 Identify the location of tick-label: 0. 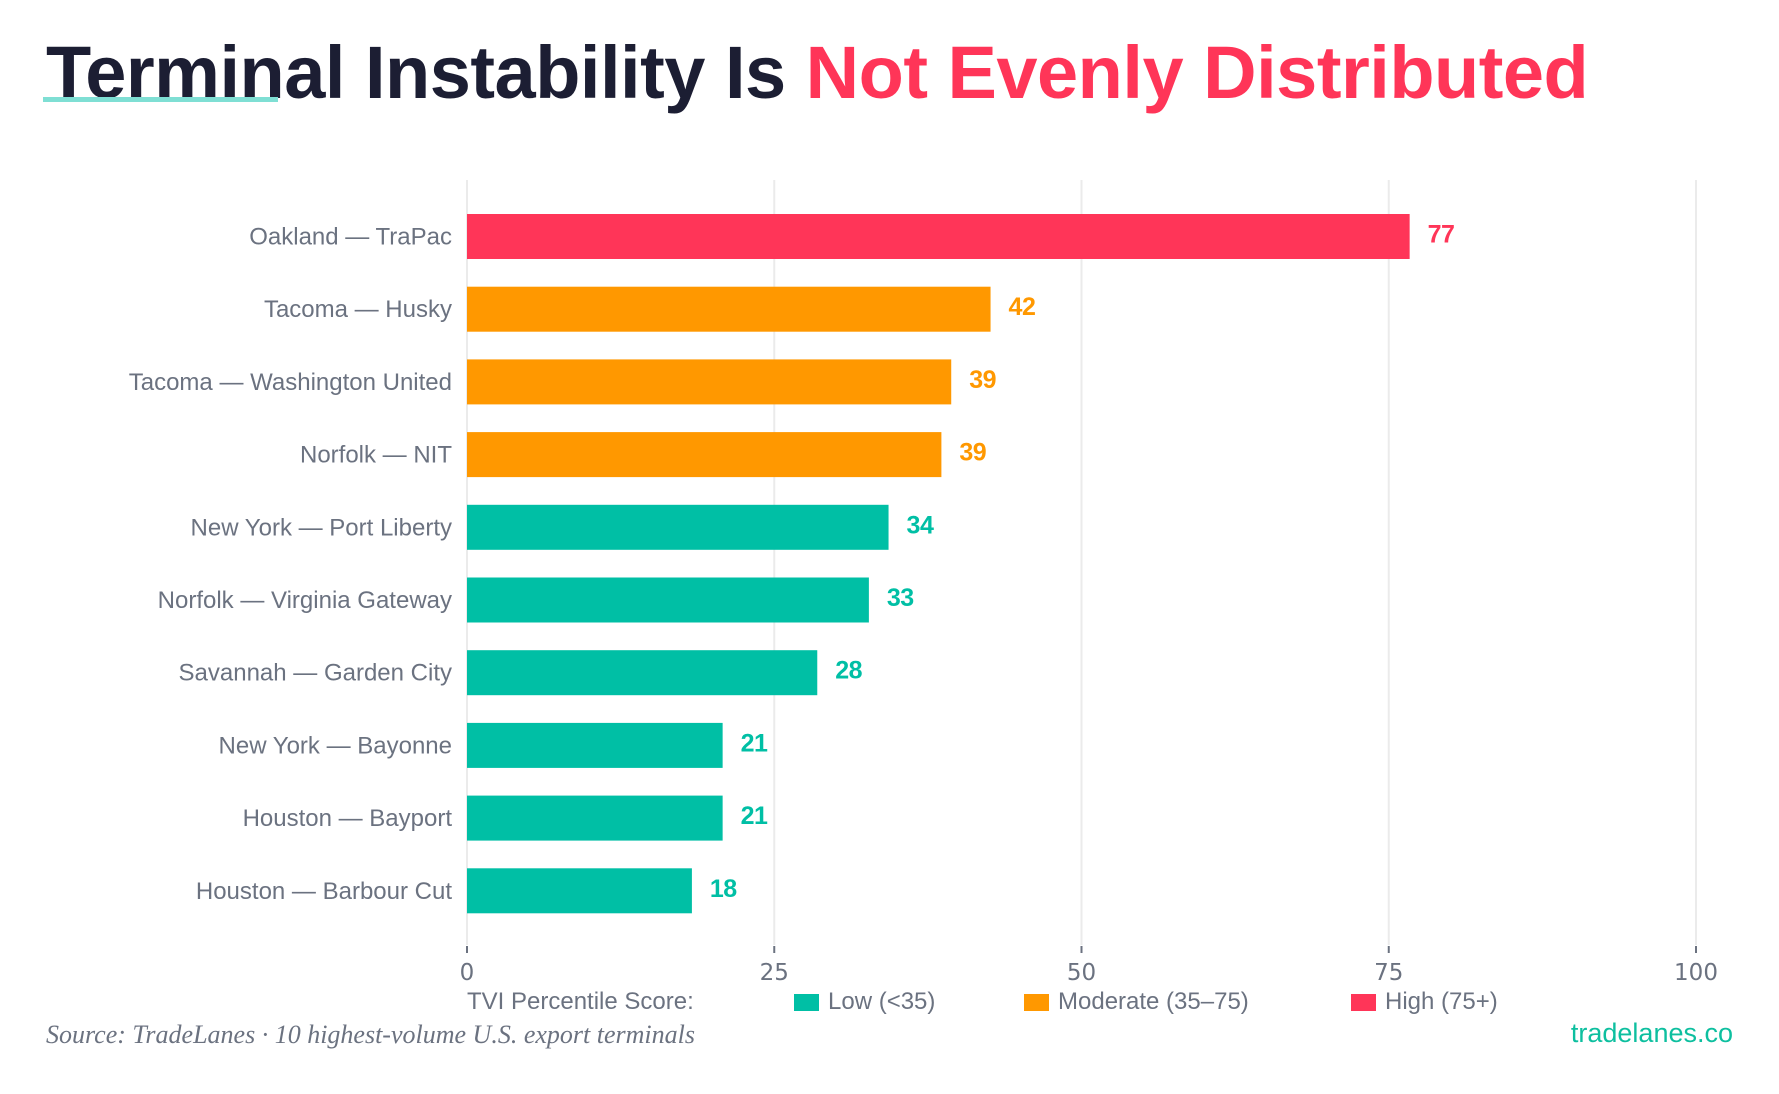
(467, 973).